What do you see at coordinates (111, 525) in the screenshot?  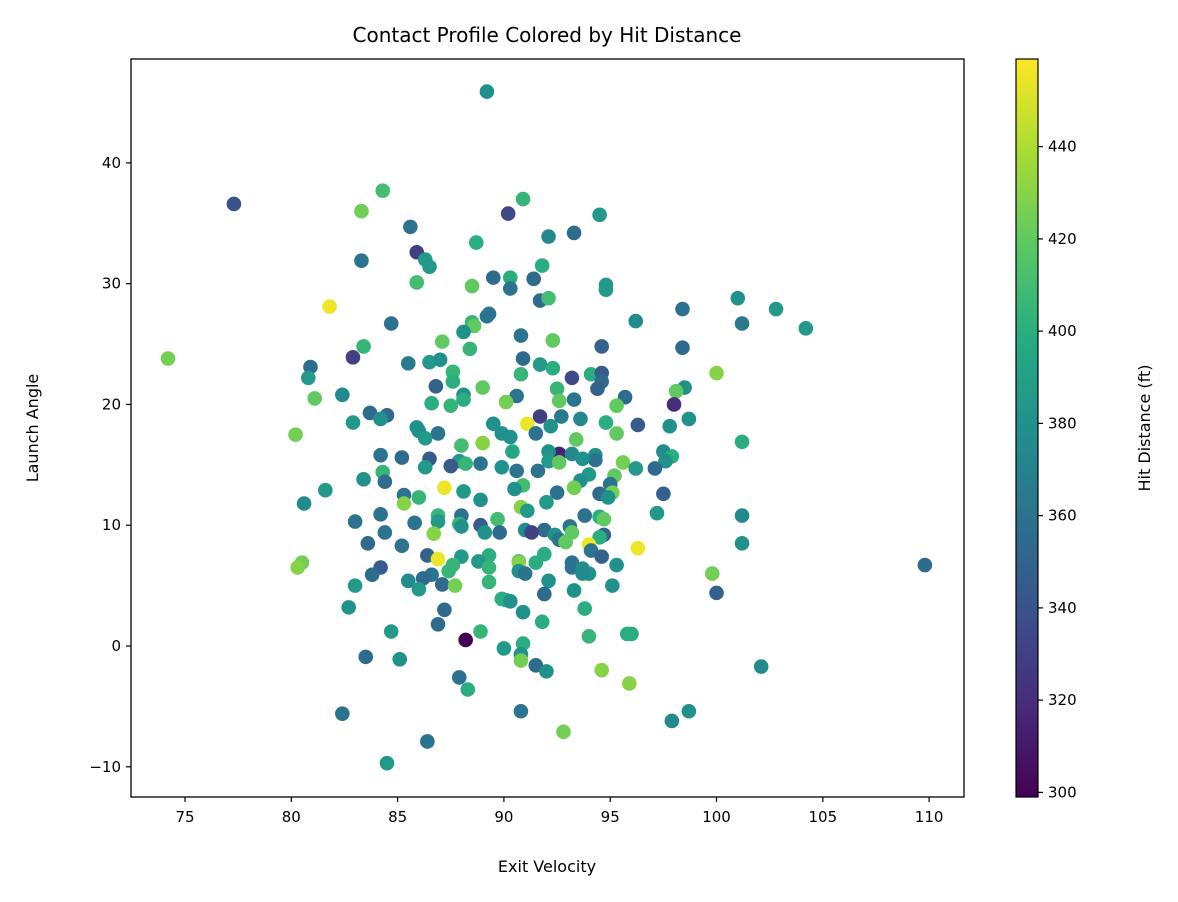 I see `y-tick-label: 10` at bounding box center [111, 525].